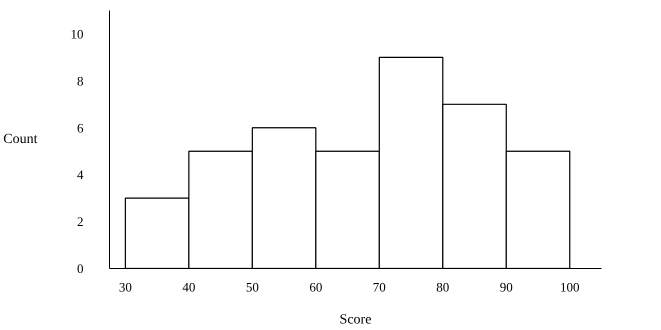 This screenshot has height=330, width=661. I want to click on y-tick-label: 6, so click(80, 128).